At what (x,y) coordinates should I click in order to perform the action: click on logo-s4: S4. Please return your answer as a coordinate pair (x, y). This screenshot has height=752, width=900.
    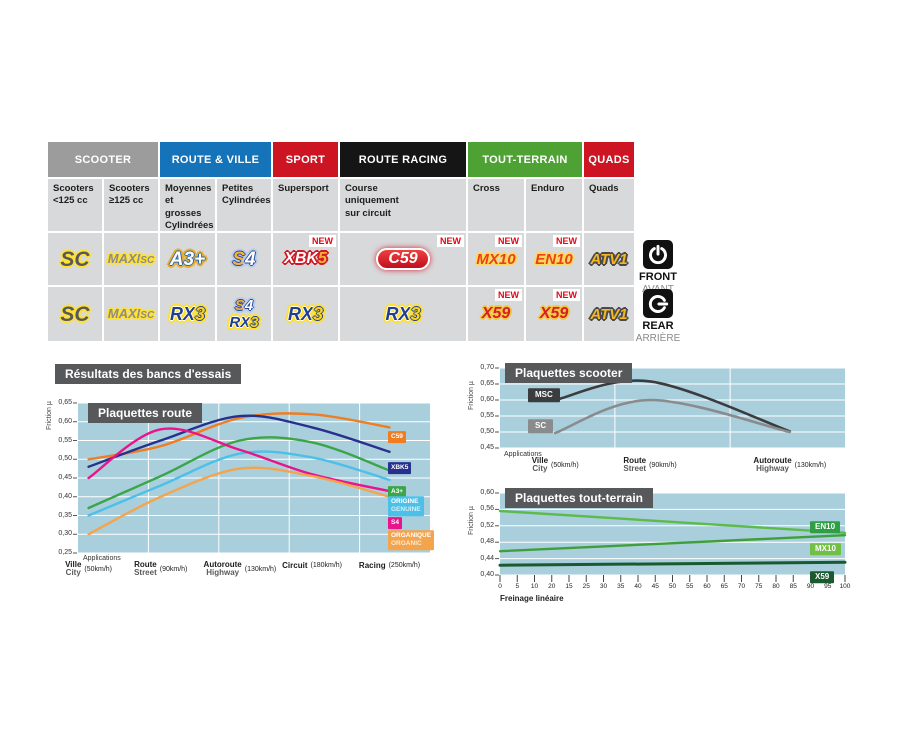
    Looking at the image, I should click on (244, 305).